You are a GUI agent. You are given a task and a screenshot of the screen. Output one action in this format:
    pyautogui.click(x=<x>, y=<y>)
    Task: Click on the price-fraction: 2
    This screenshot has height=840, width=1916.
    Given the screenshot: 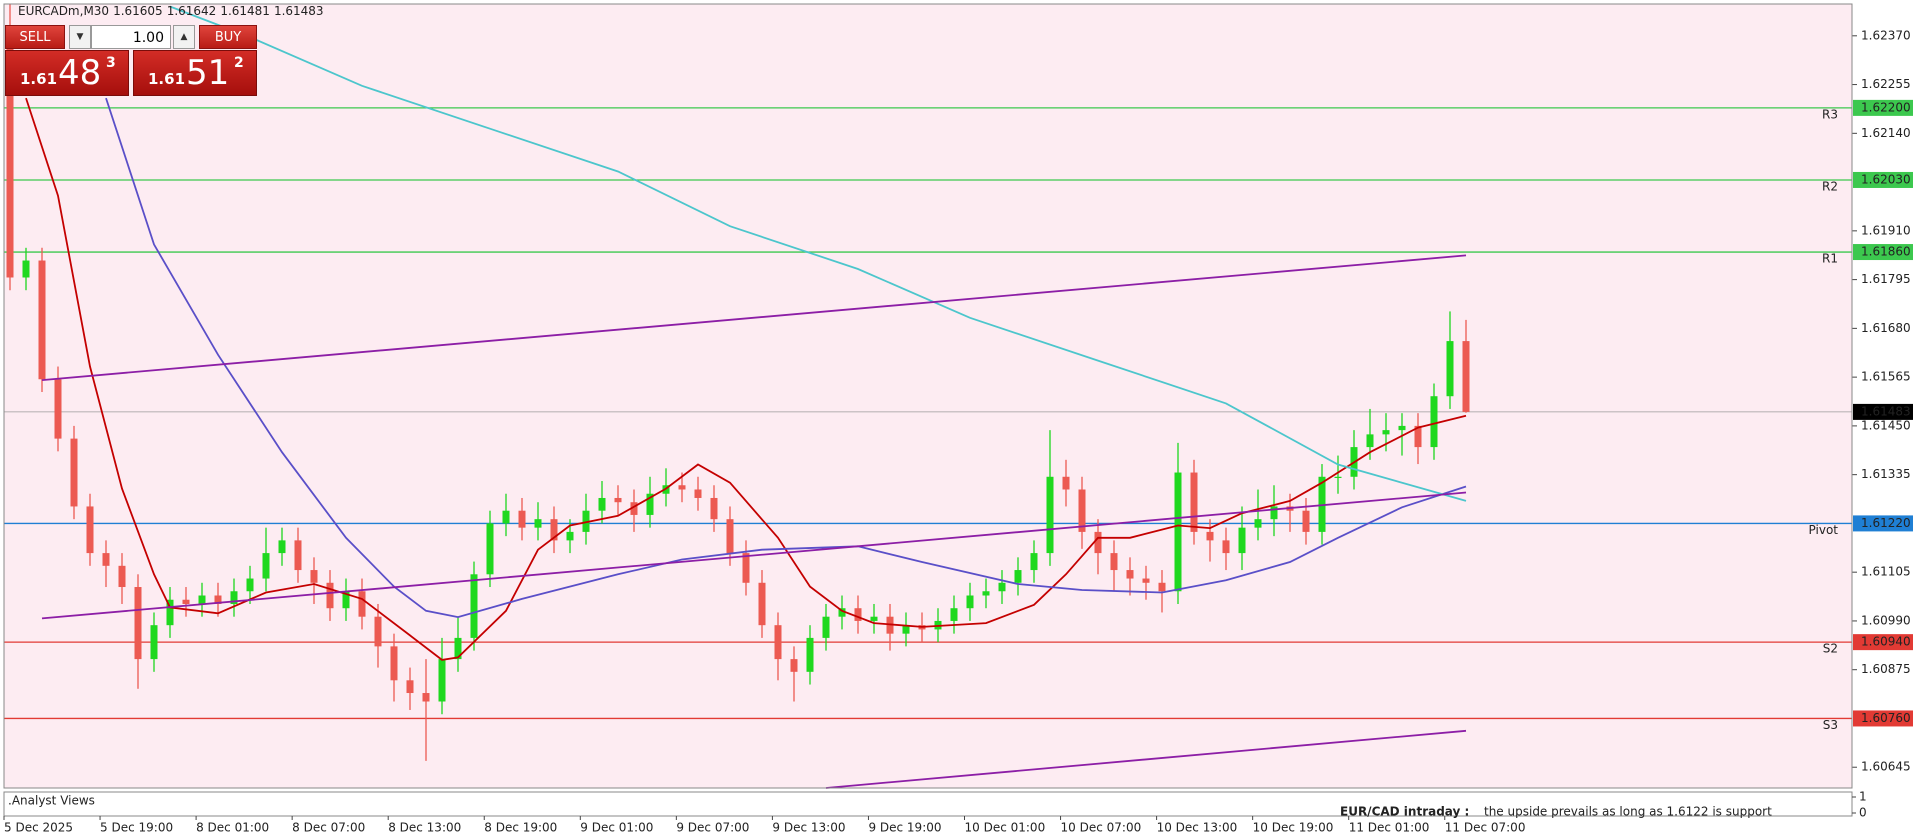 What is the action you would take?
    pyautogui.click(x=239, y=63)
    